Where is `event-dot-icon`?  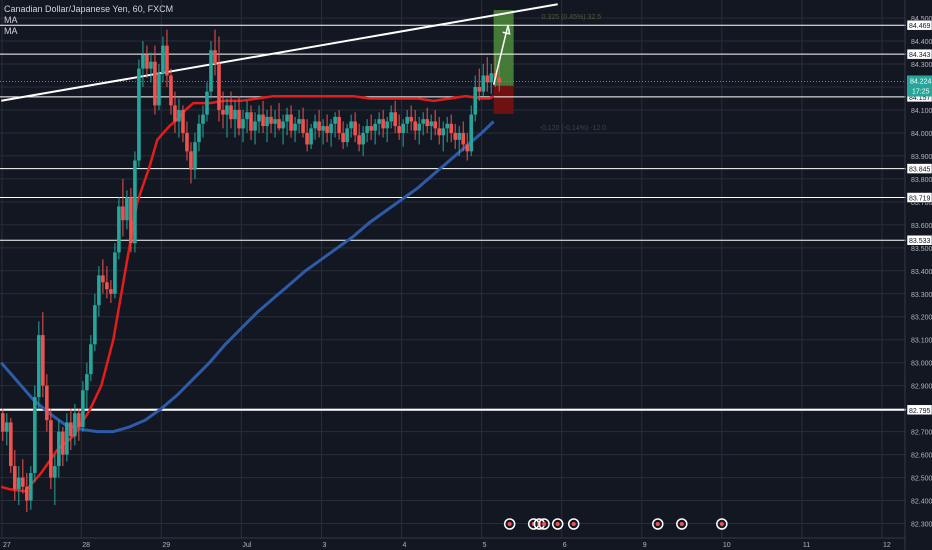 event-dot-icon is located at coordinates (573, 524).